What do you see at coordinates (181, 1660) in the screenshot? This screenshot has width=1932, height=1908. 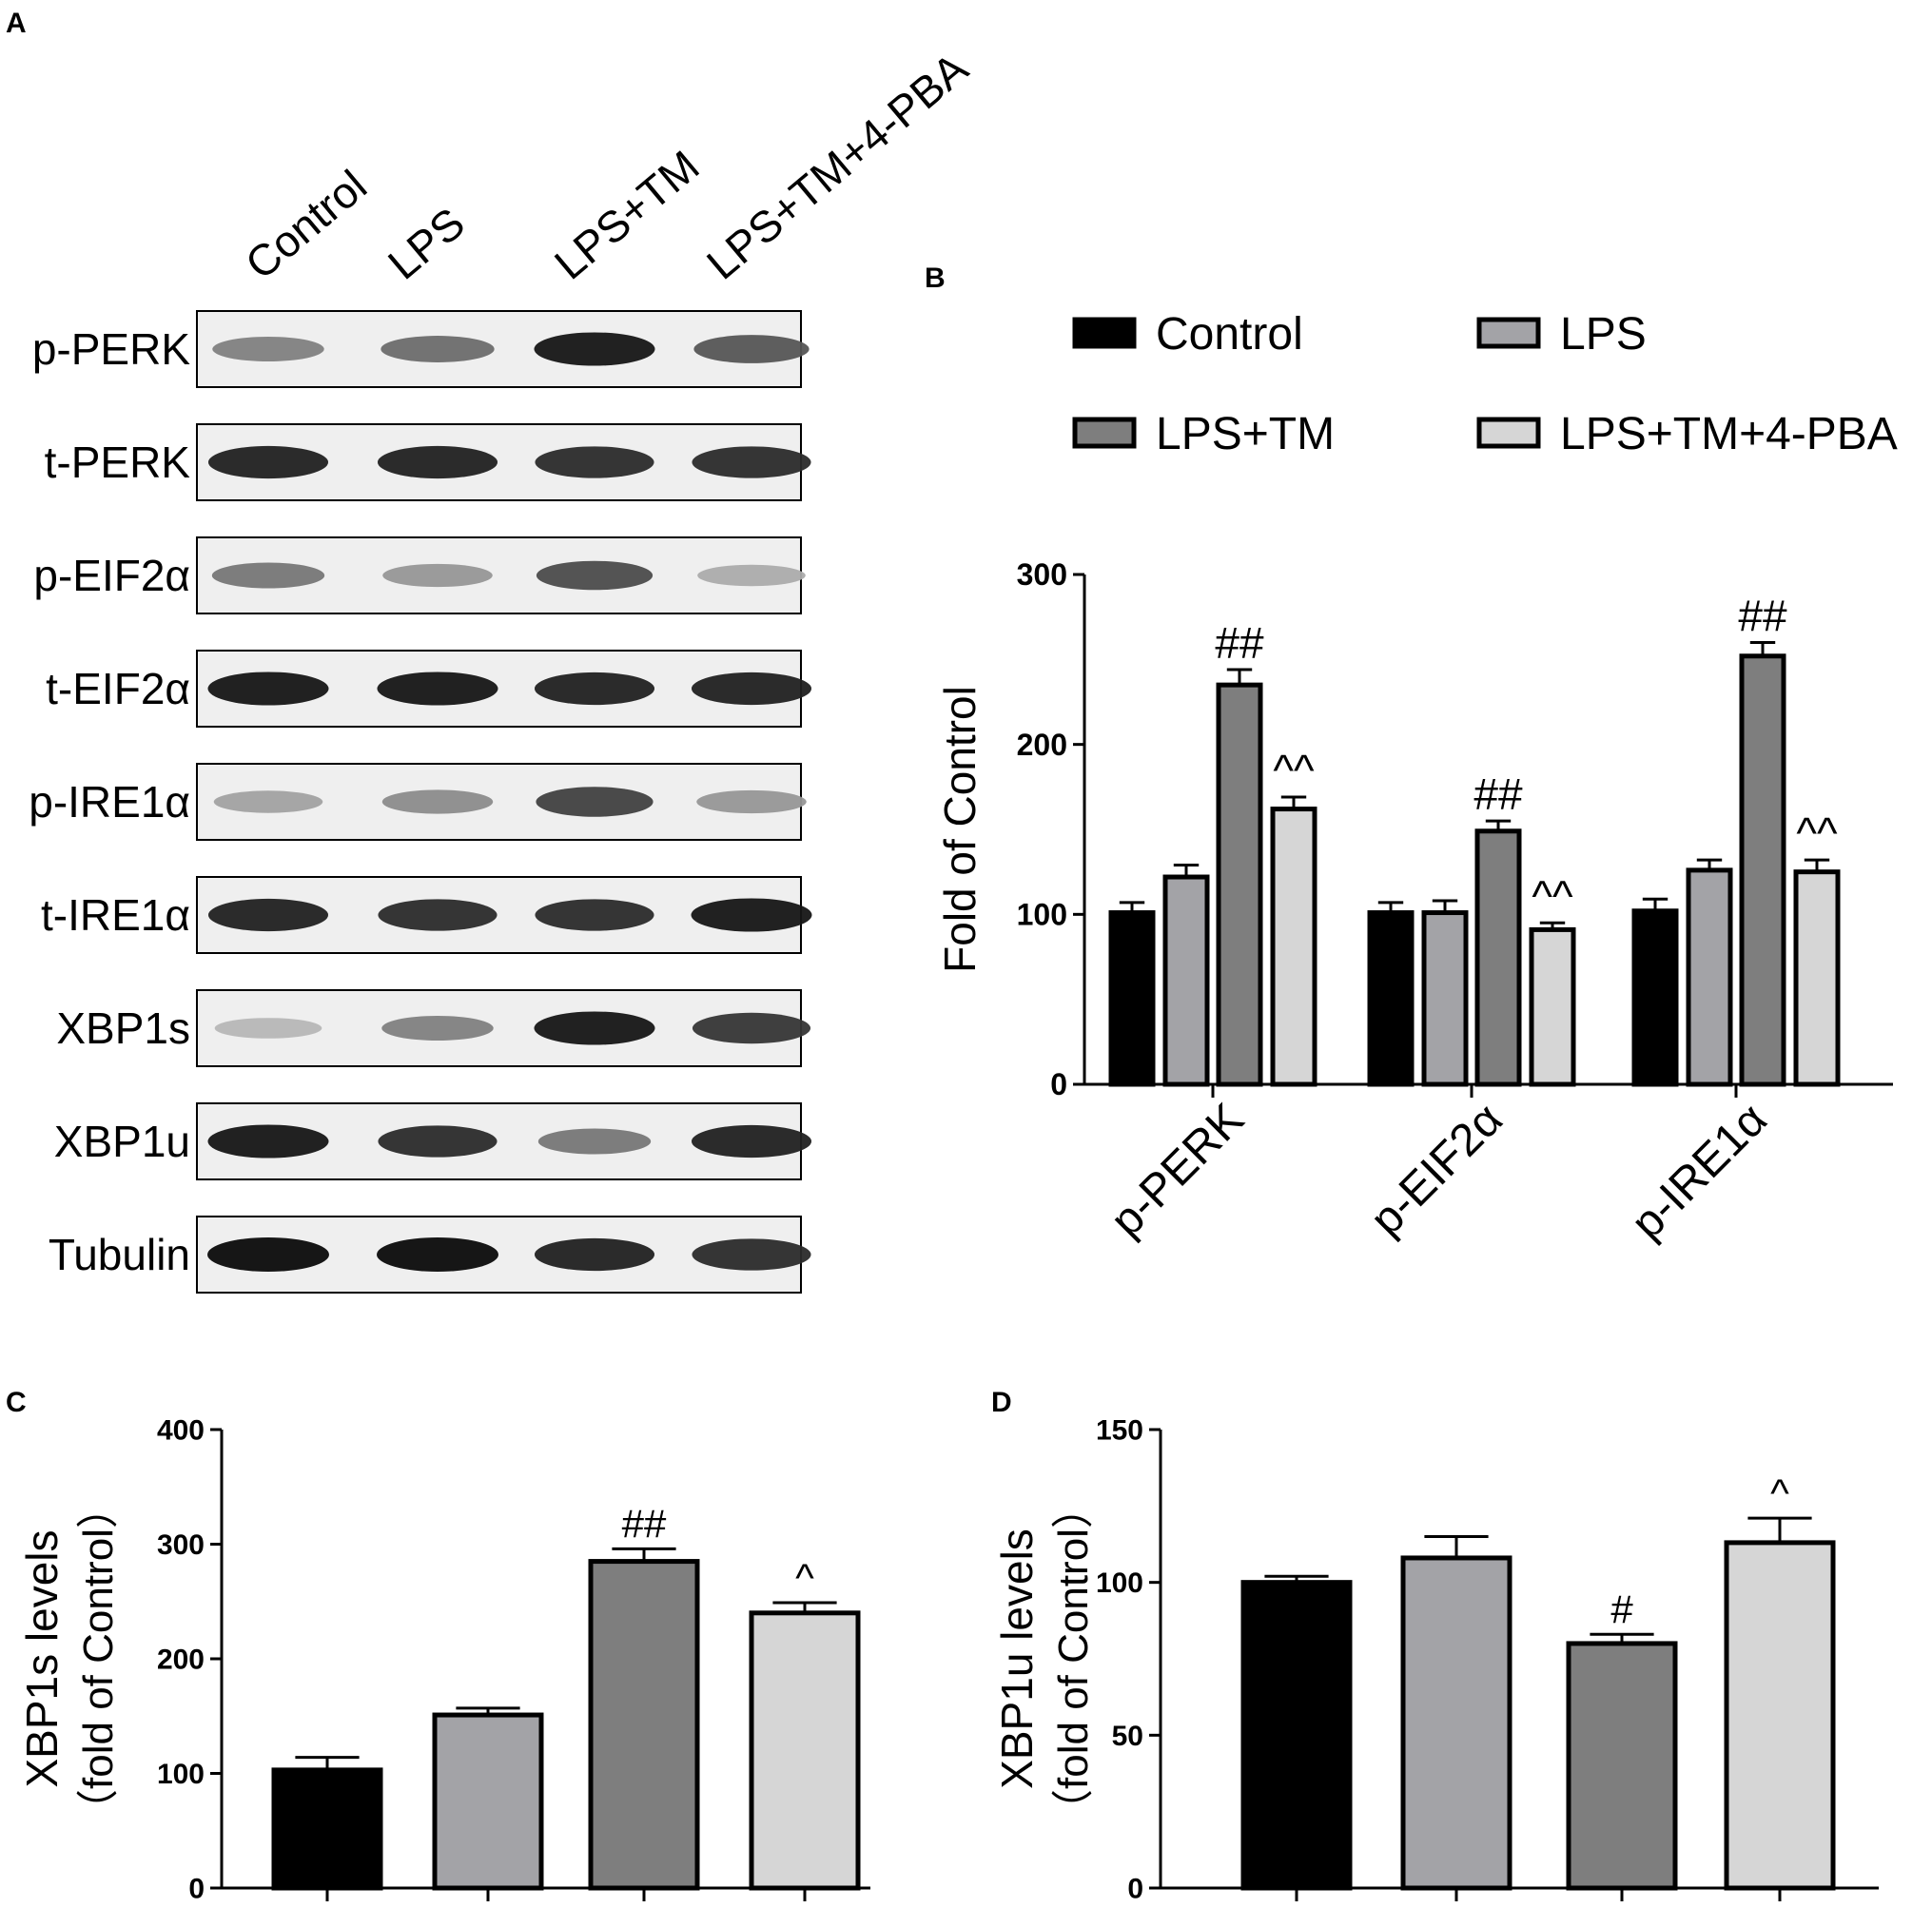 I see `y-tick-label: 200` at bounding box center [181, 1660].